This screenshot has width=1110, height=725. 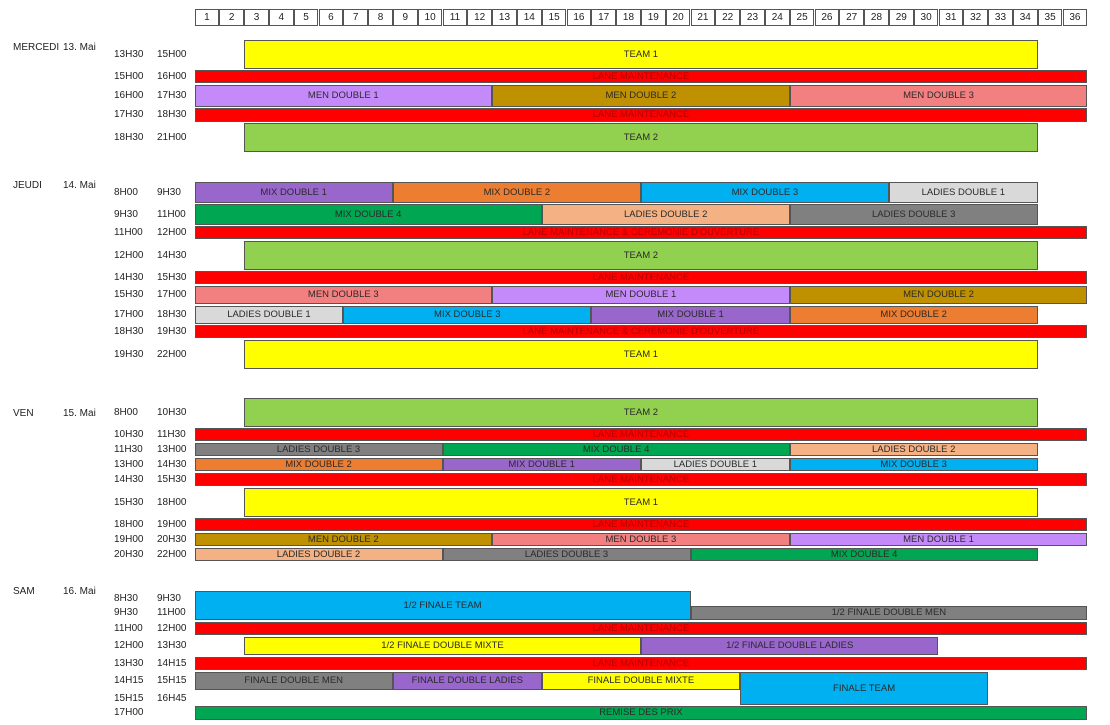 I want to click on column-header: 25, so click(x=802, y=17).